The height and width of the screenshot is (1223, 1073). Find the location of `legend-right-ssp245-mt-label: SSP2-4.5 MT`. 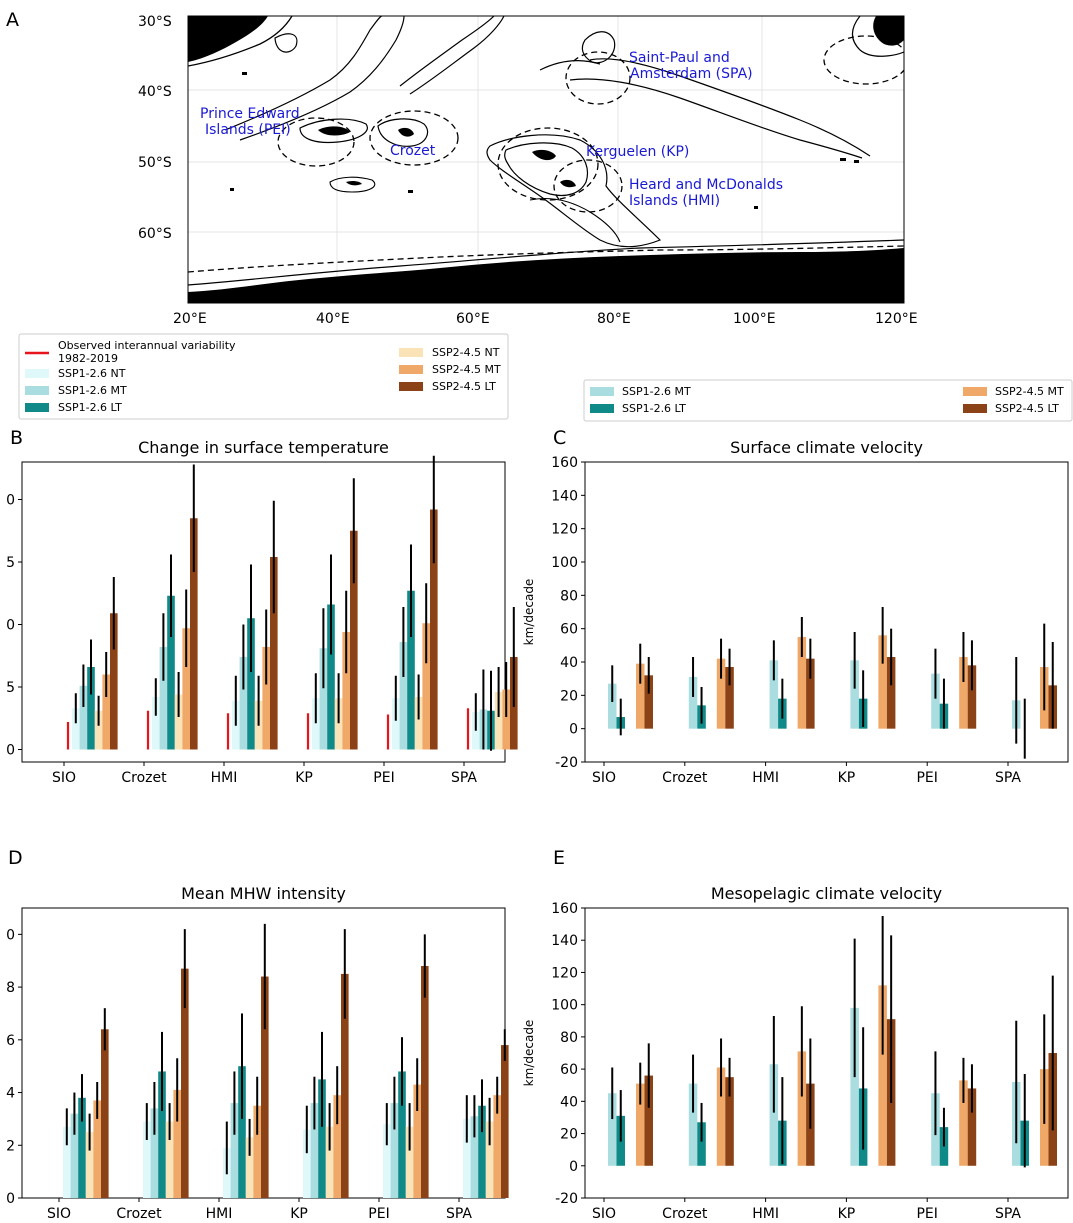

legend-right-ssp245-mt-label: SSP2-4.5 MT is located at coordinates (1029, 391).